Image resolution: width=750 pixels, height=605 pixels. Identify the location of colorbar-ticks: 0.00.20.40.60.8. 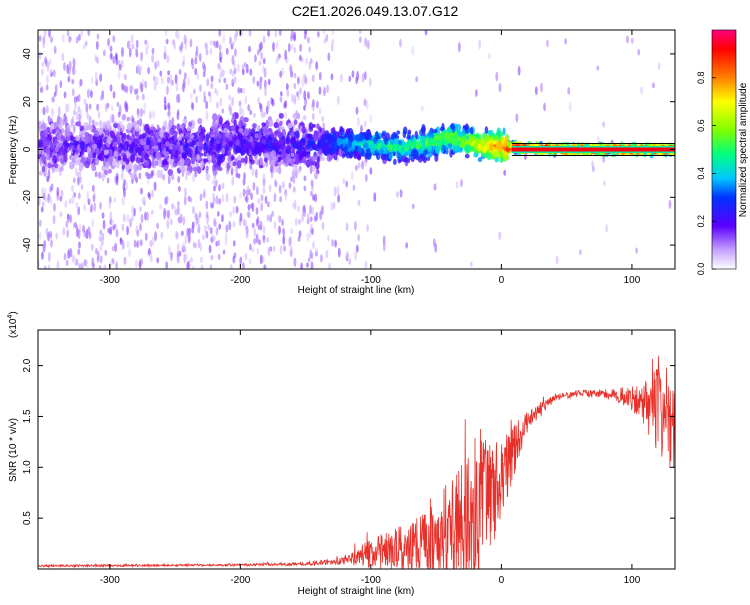
(706, 173).